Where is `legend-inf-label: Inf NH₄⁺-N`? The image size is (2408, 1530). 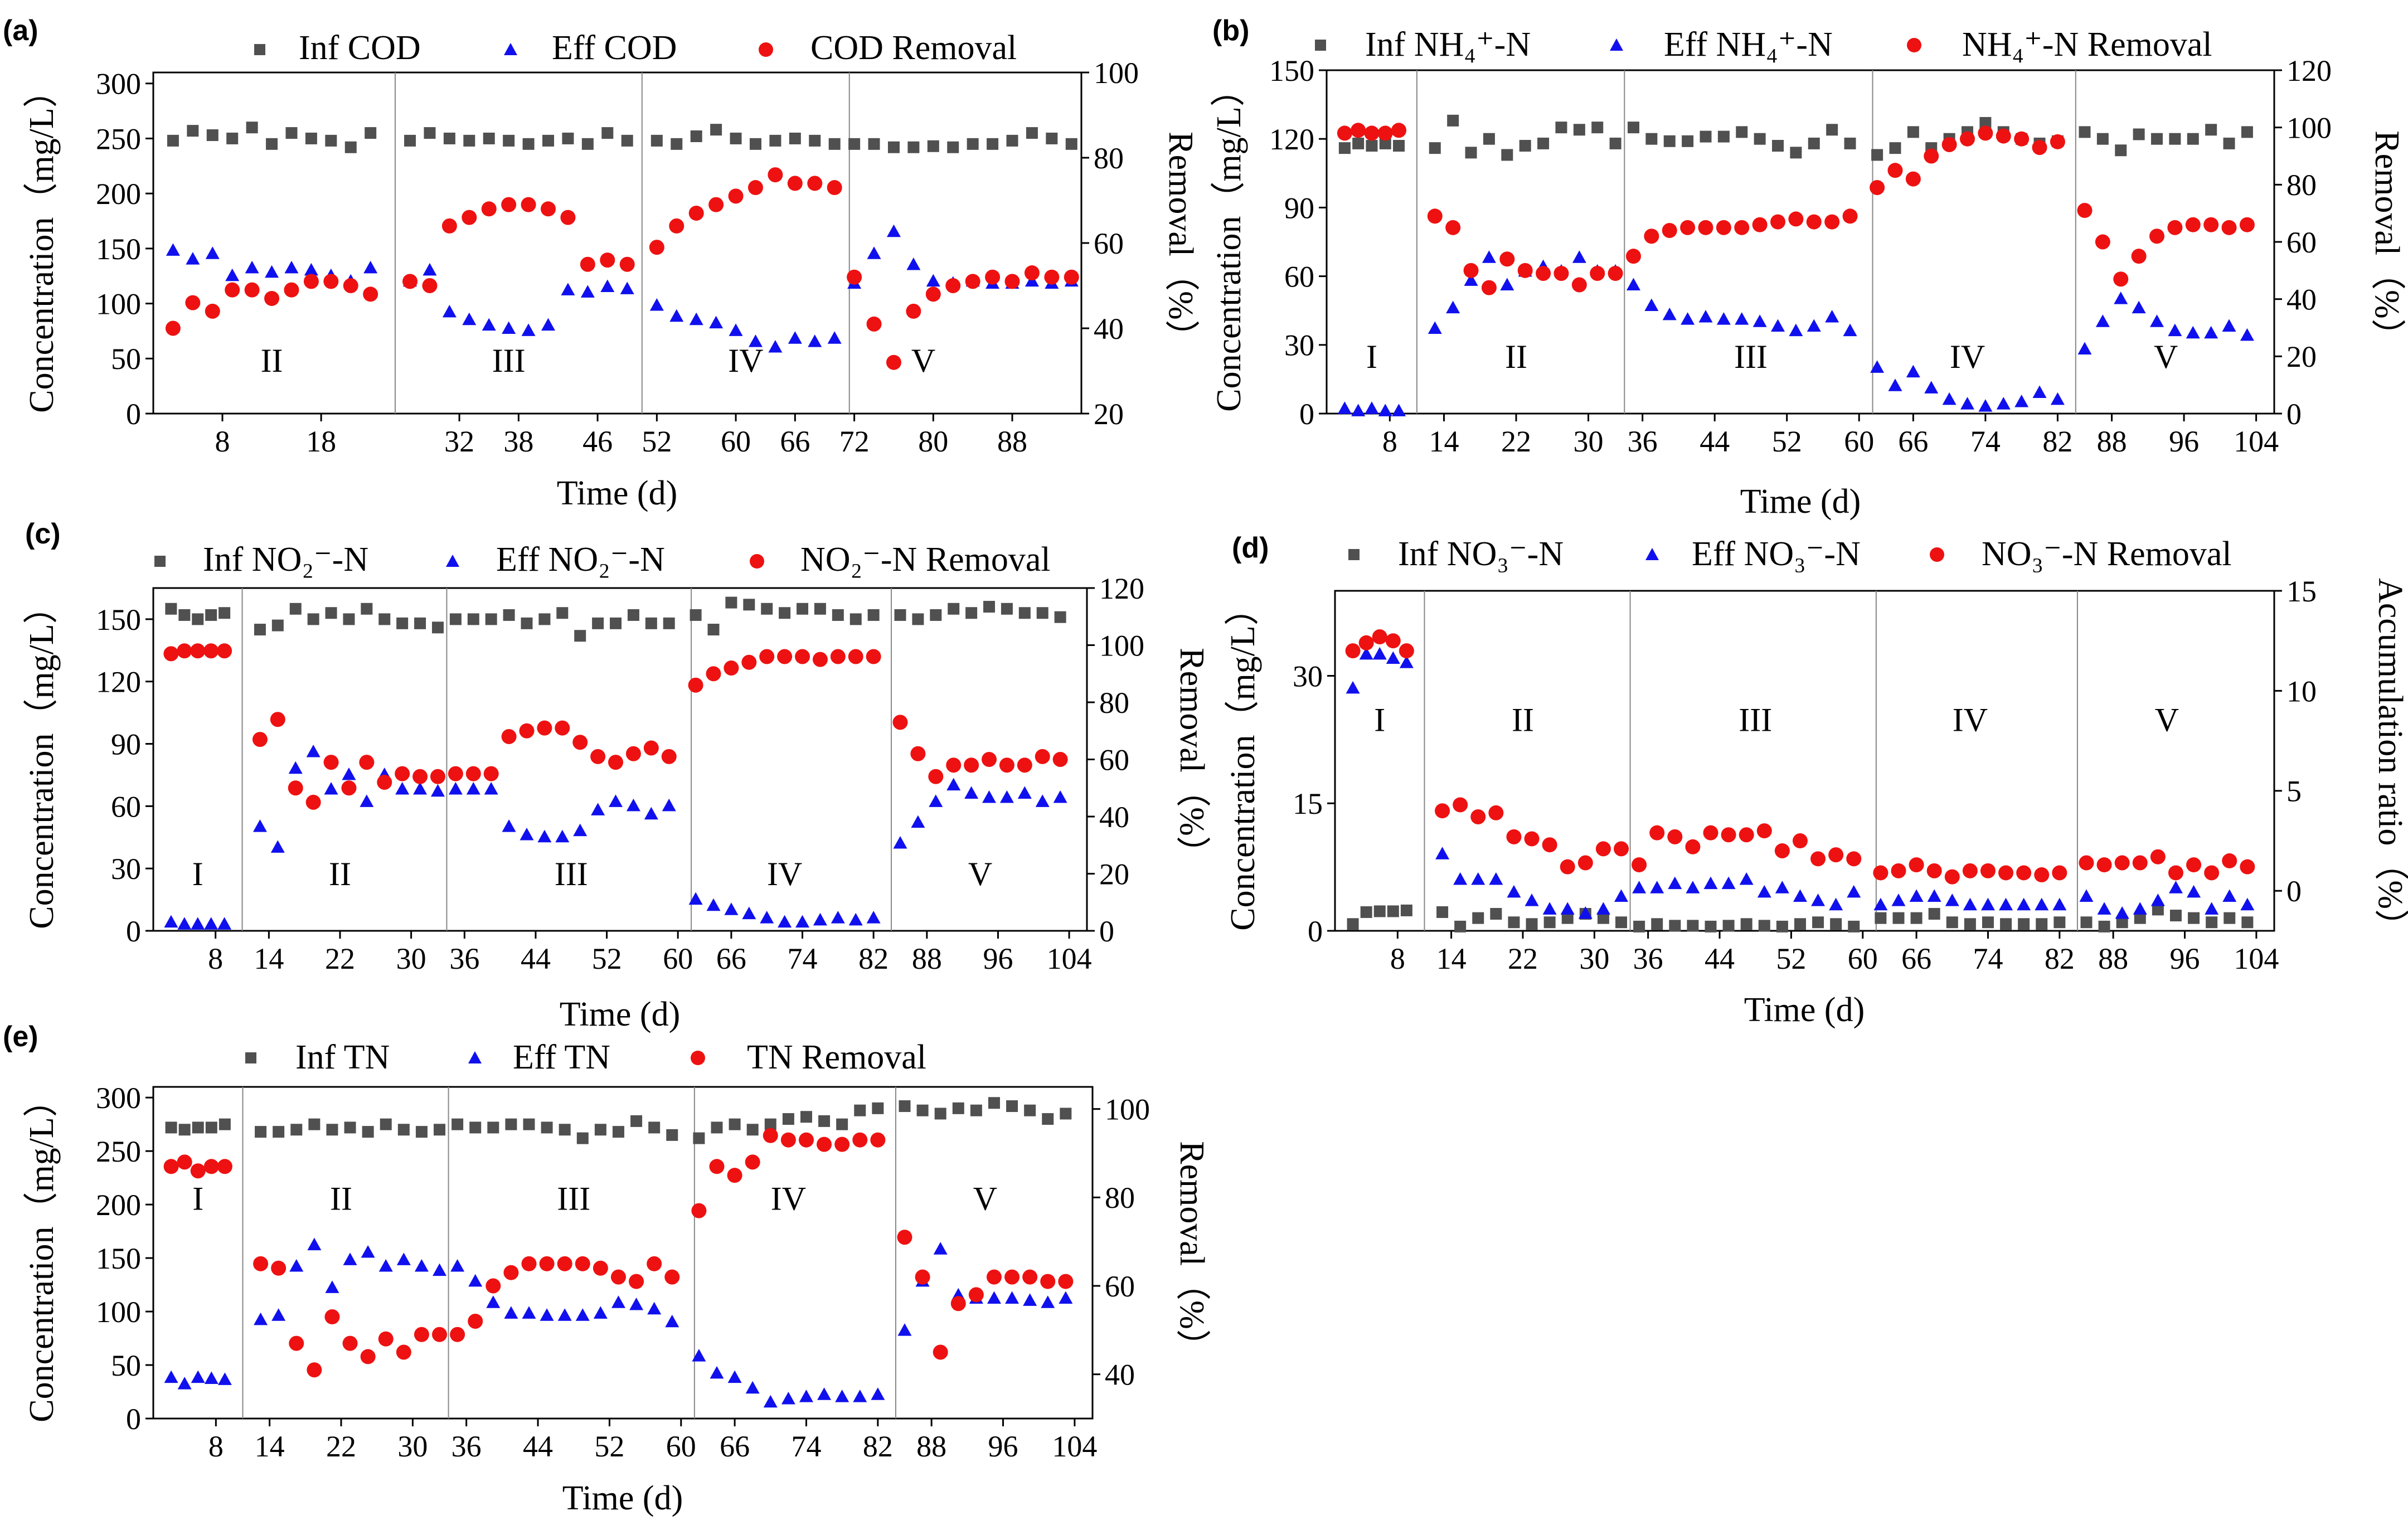 legend-inf-label: Inf NH₄⁺-N is located at coordinates (1448, 45).